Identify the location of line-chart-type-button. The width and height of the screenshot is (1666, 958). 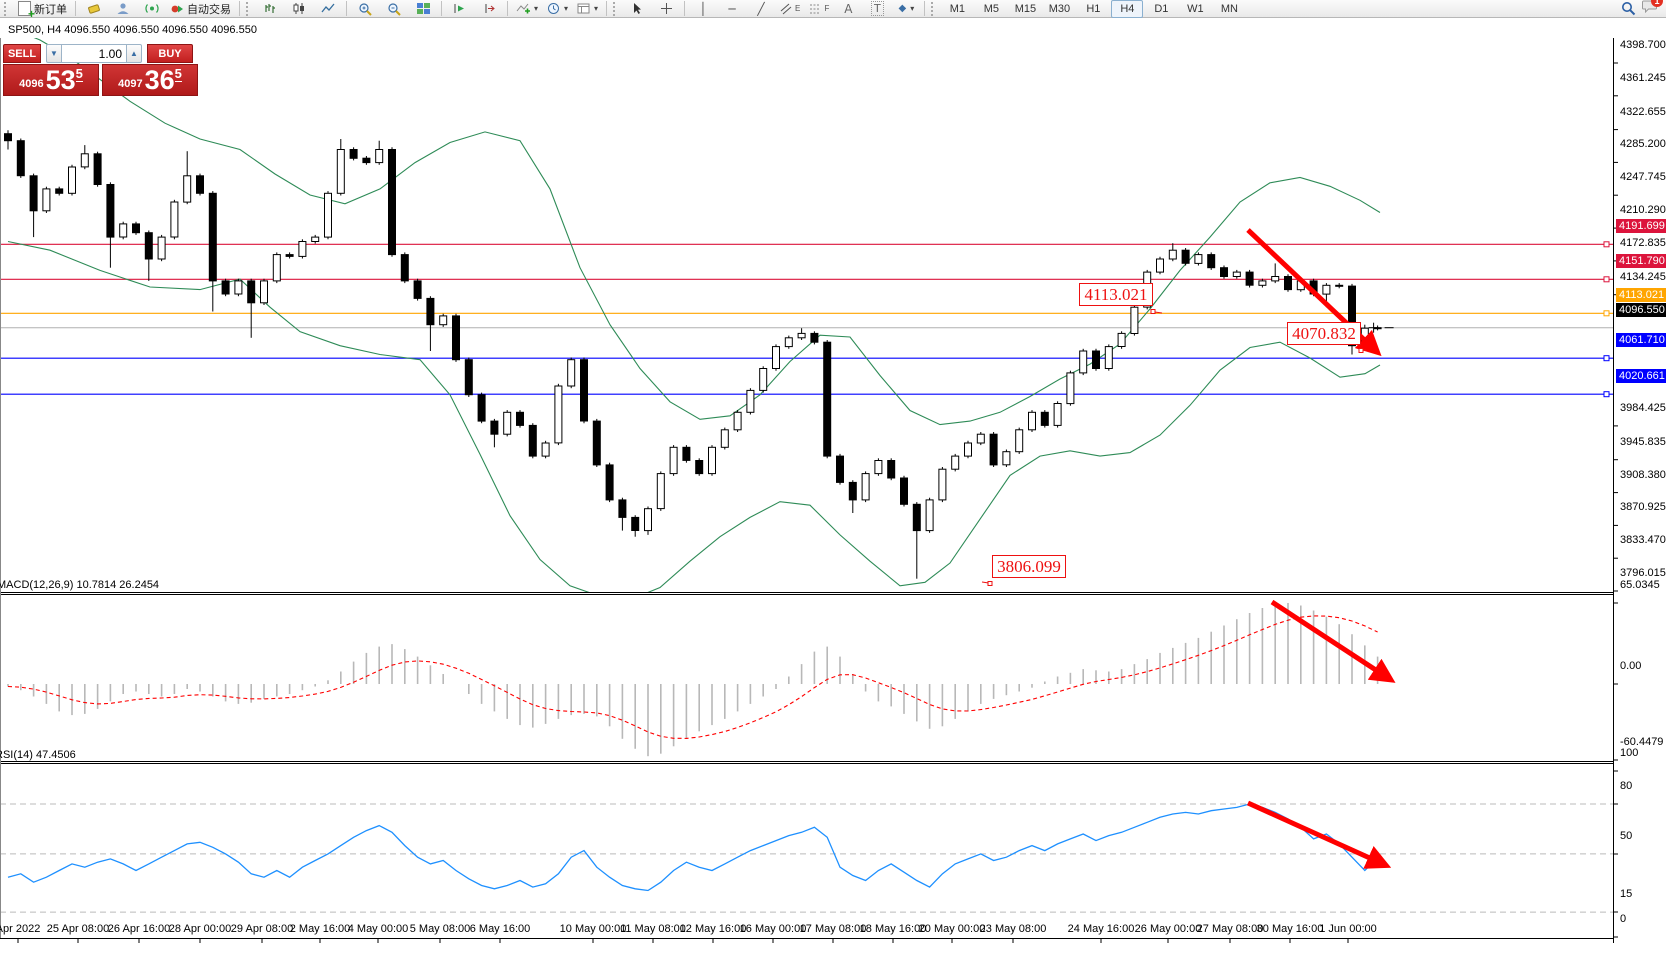
(328, 9).